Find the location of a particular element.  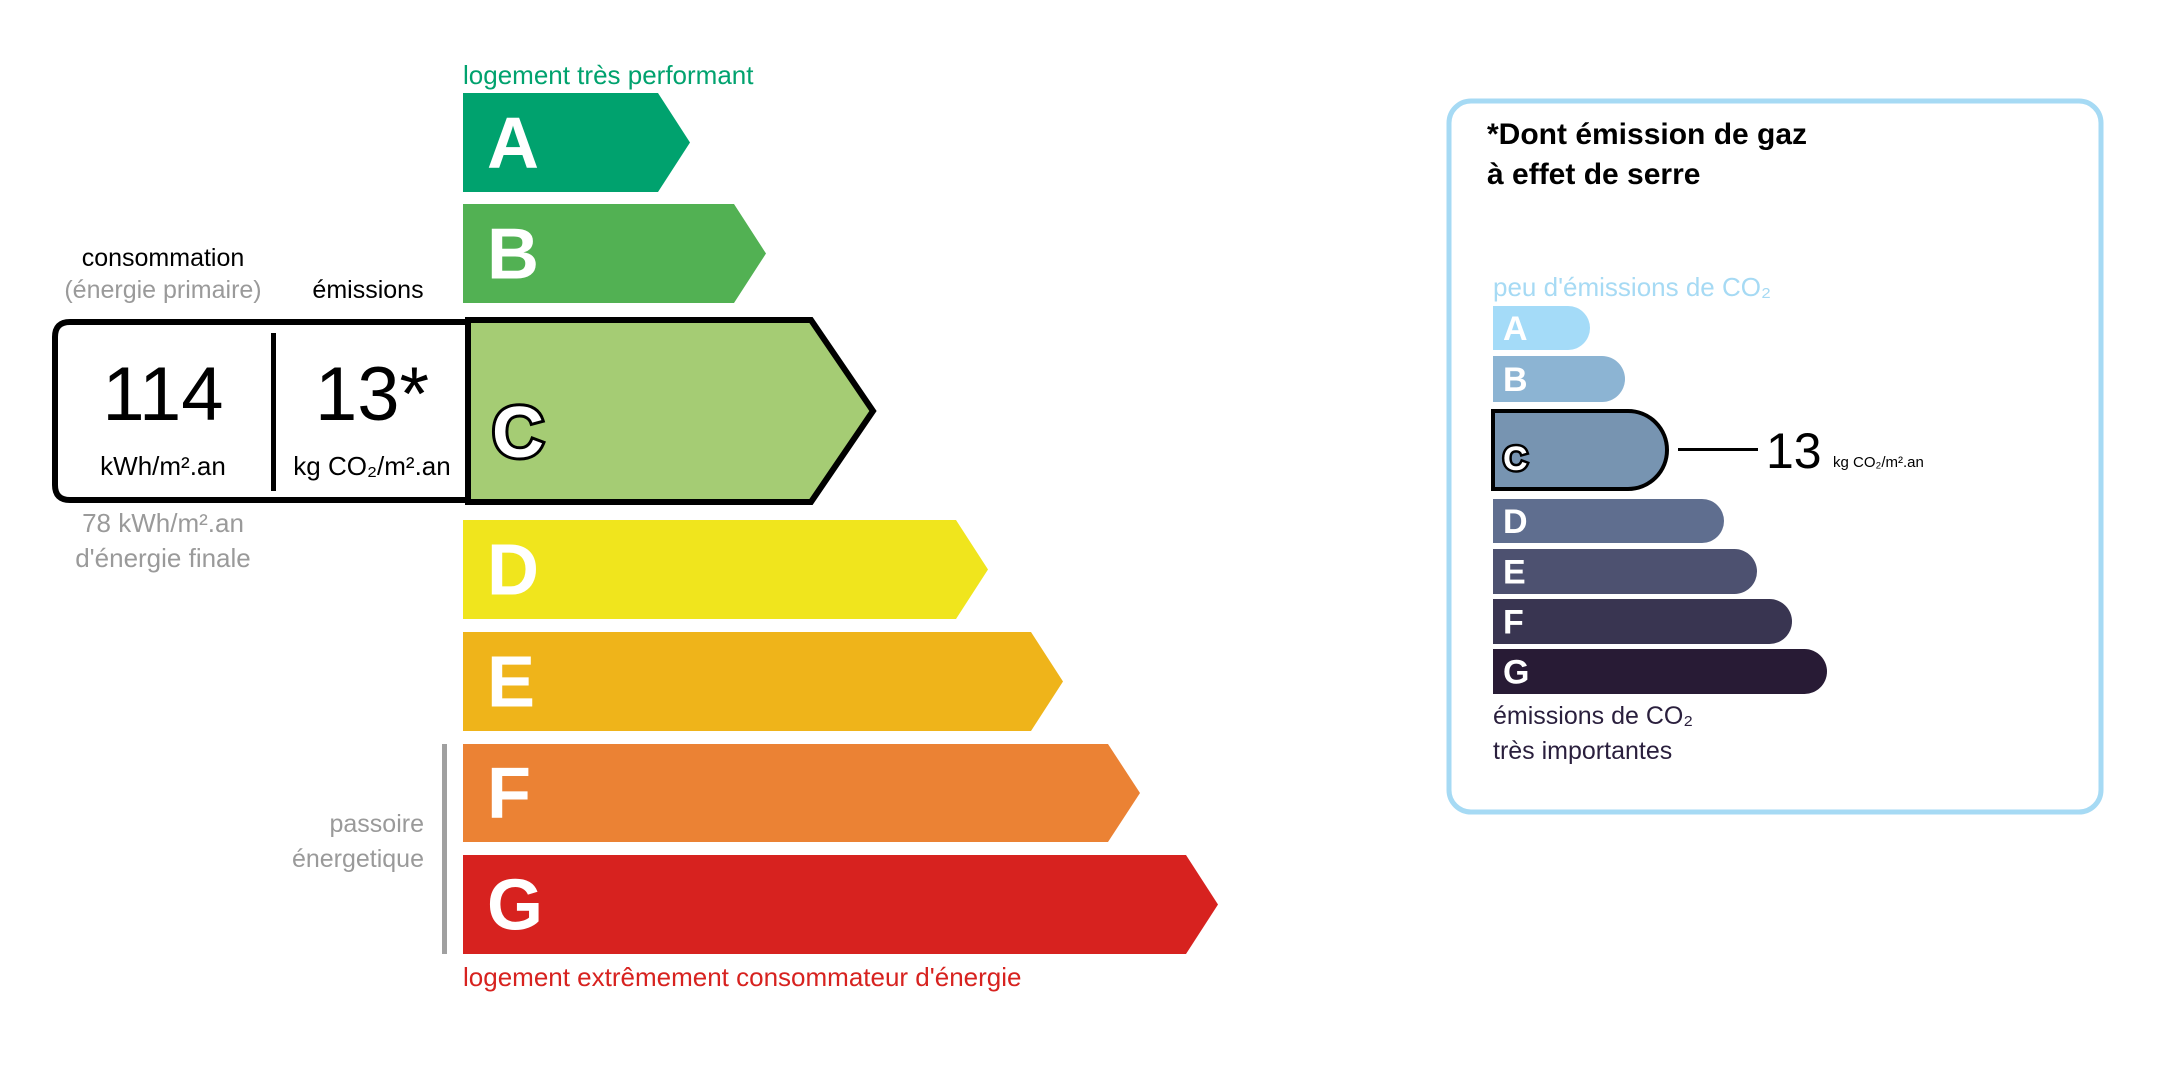

energy-class-d: D is located at coordinates (725, 569).